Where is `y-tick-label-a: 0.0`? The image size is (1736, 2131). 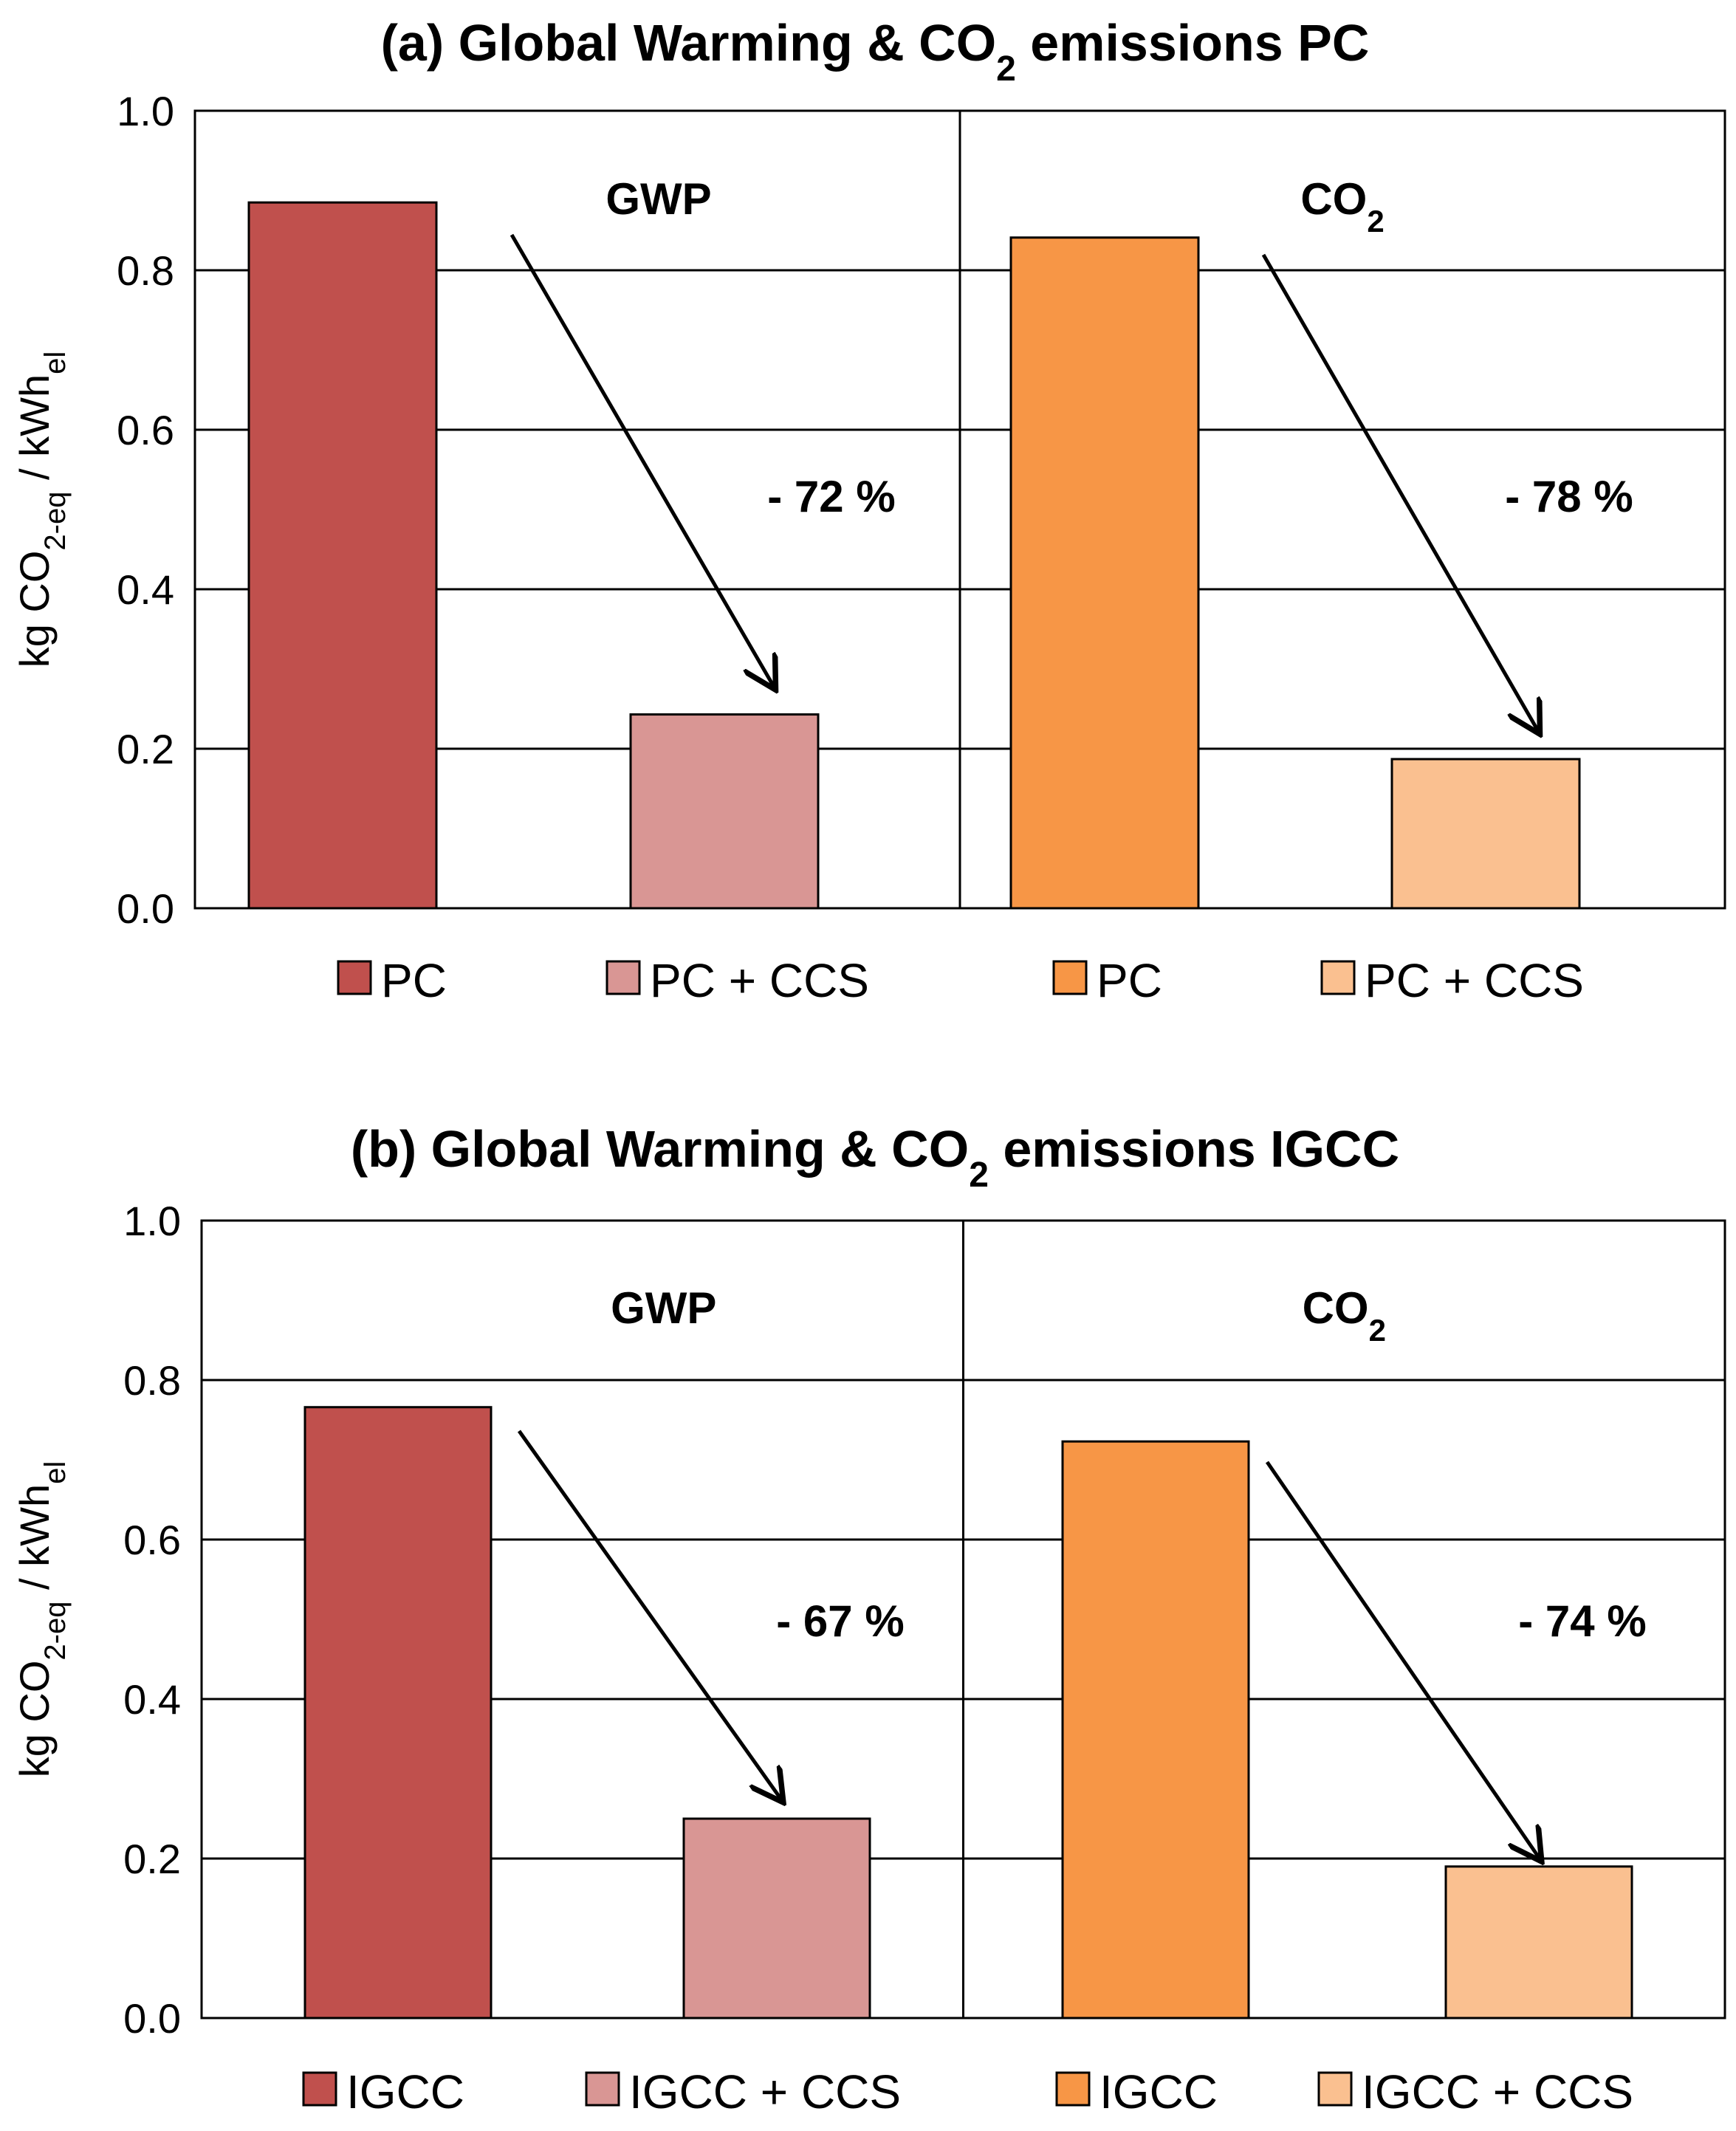 y-tick-label-a: 0.0 is located at coordinates (145, 908).